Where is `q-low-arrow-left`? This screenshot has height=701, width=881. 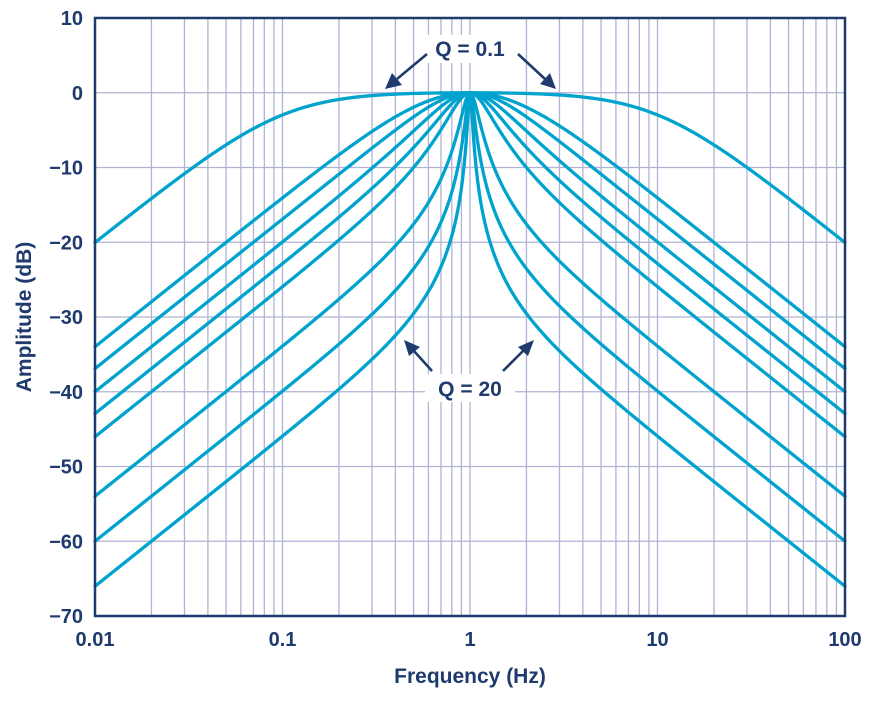
q-low-arrow-left is located at coordinates (412, 66).